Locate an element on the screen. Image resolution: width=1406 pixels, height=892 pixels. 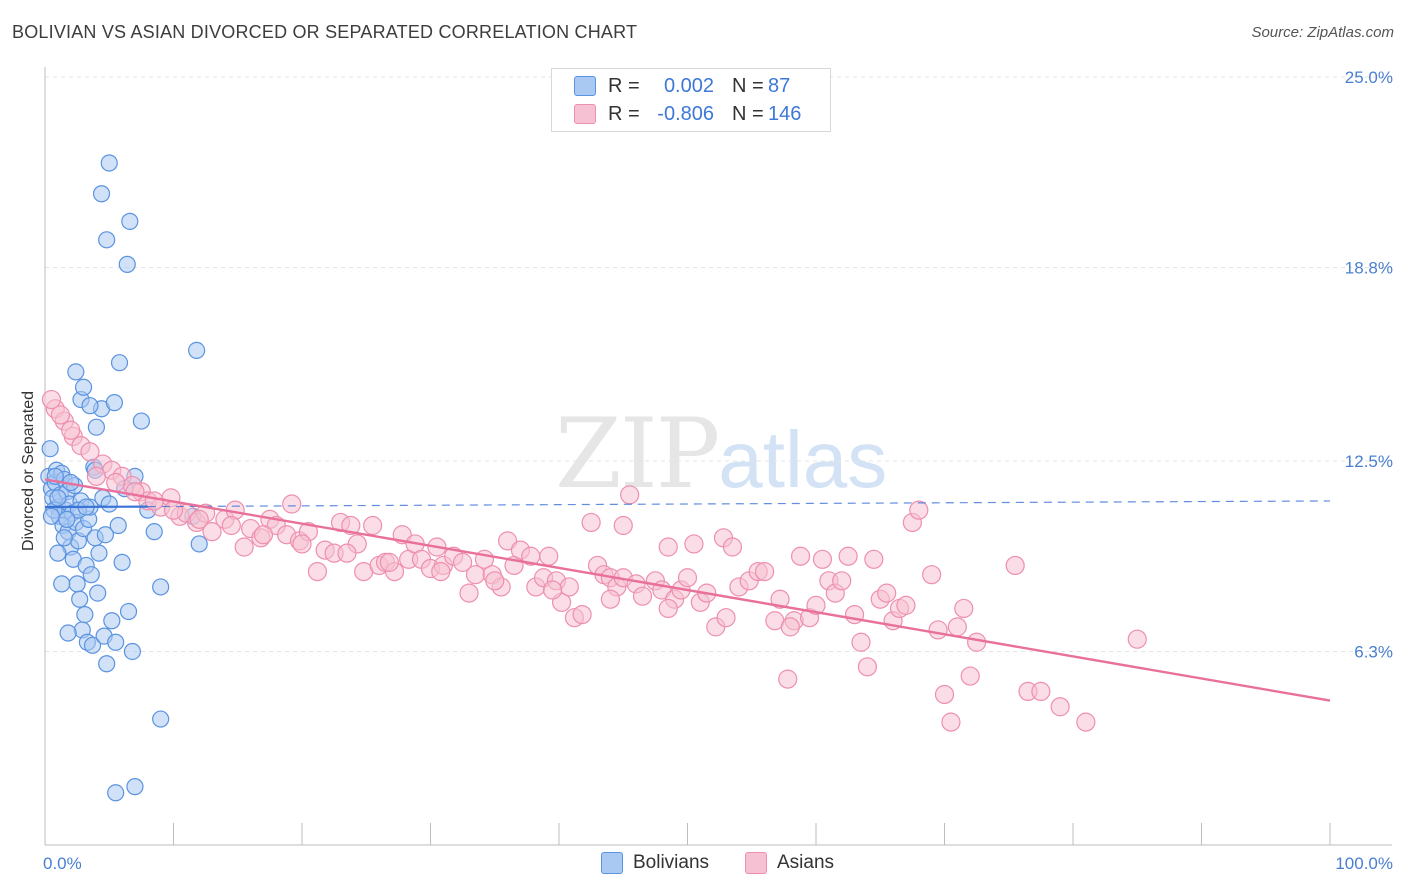
y-tick-label: 6.3% is located at coordinates (1373, 651).